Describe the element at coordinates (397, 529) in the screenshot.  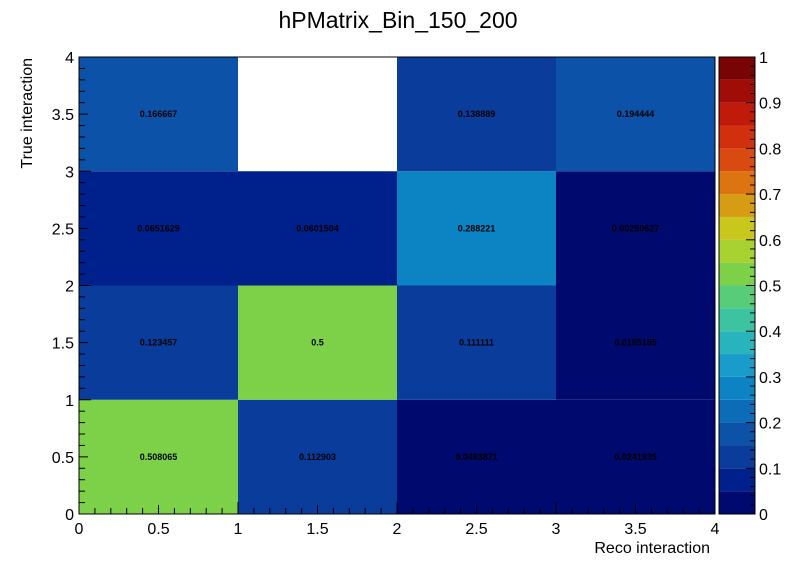
I see `x-tick-label: 2` at that location.